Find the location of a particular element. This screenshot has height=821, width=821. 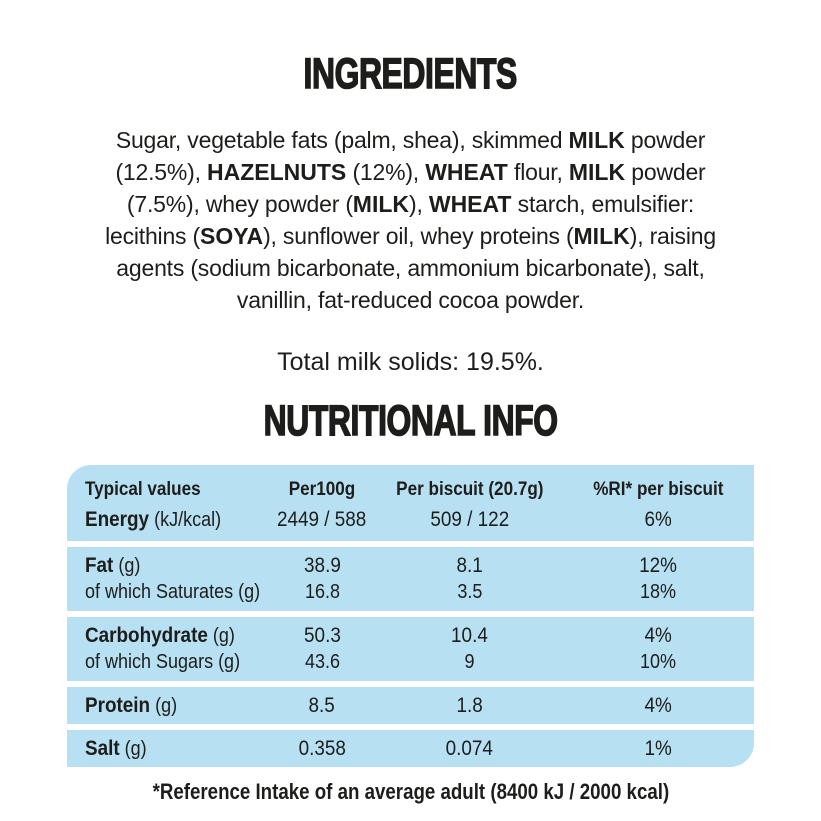

nutrition-title-text: NUTRITIONAL INFO is located at coordinates (411, 421).